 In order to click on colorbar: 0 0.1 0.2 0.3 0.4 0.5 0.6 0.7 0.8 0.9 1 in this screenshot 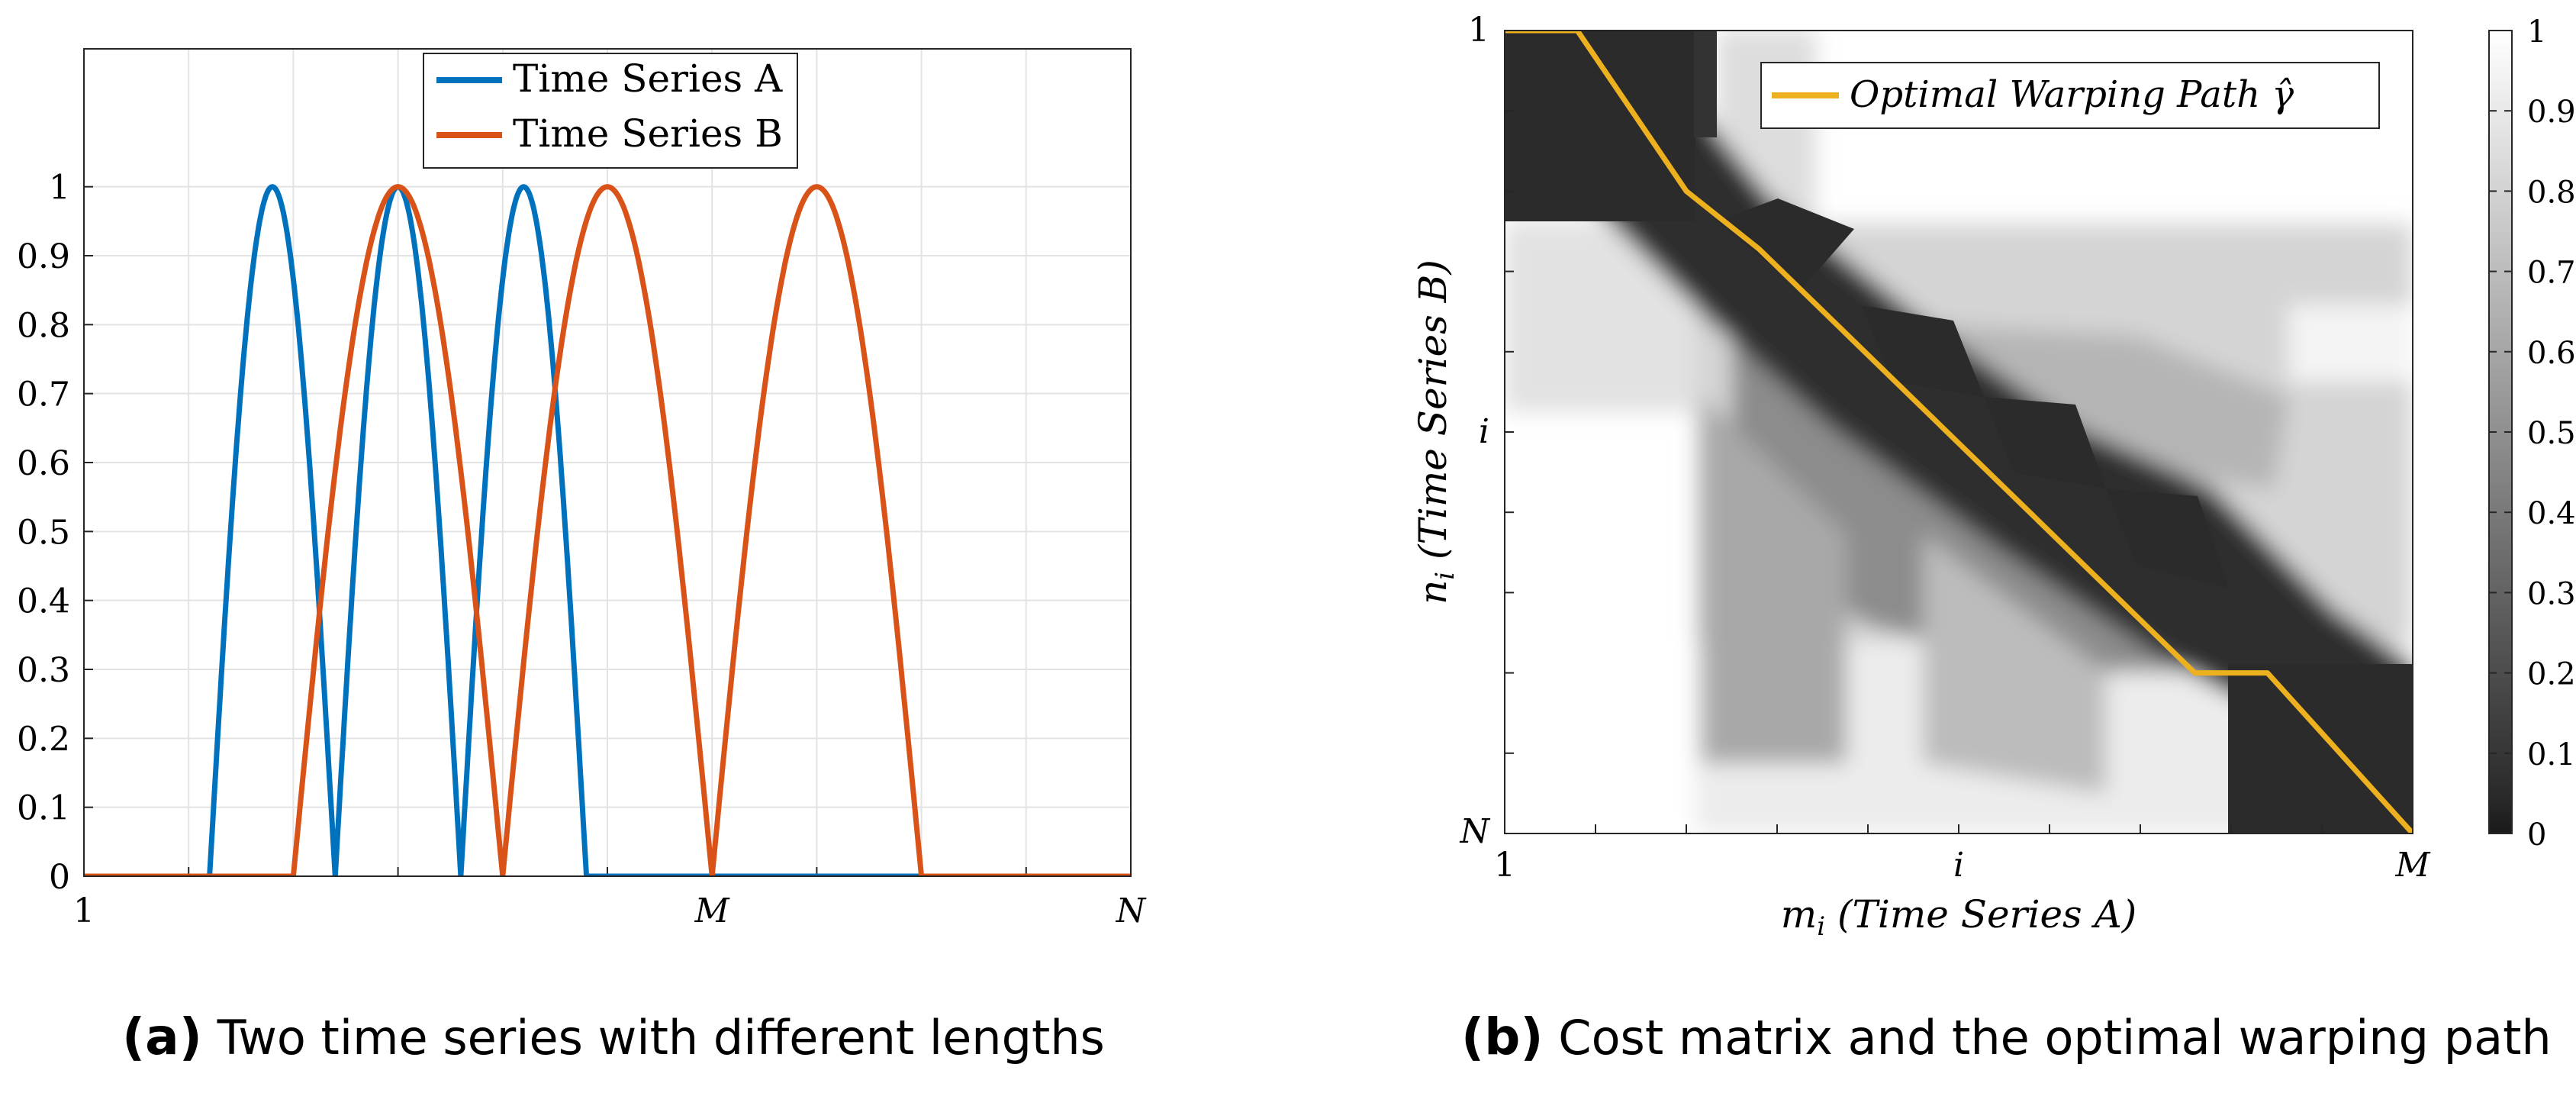, I will do `click(2532, 434)`.